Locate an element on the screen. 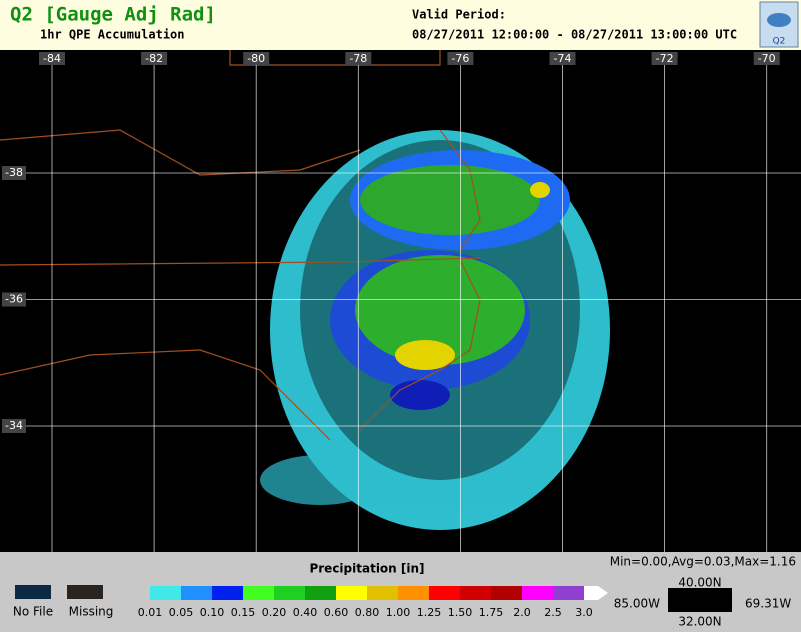  lon-label: -74 is located at coordinates (563, 58).